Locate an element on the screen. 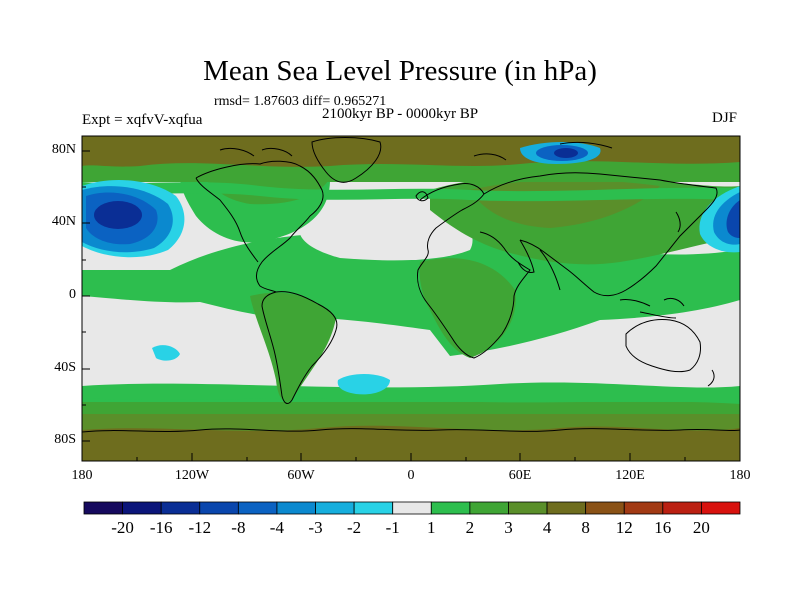  lat-label-80n: 80N is located at coordinates (63, 149).